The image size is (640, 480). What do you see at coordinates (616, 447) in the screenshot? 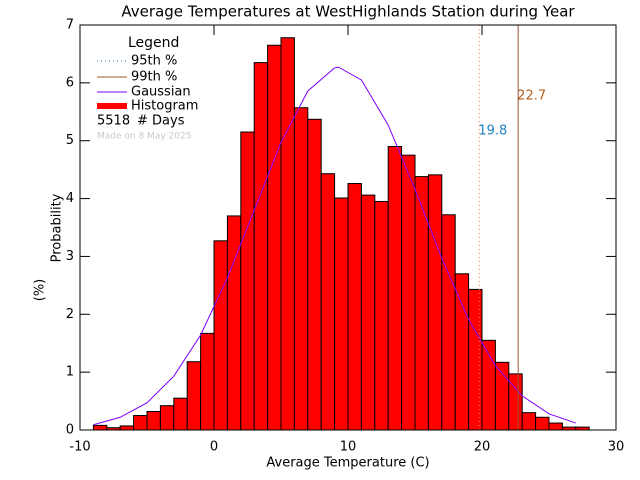
I see `x-tick-label: 30` at bounding box center [616, 447].